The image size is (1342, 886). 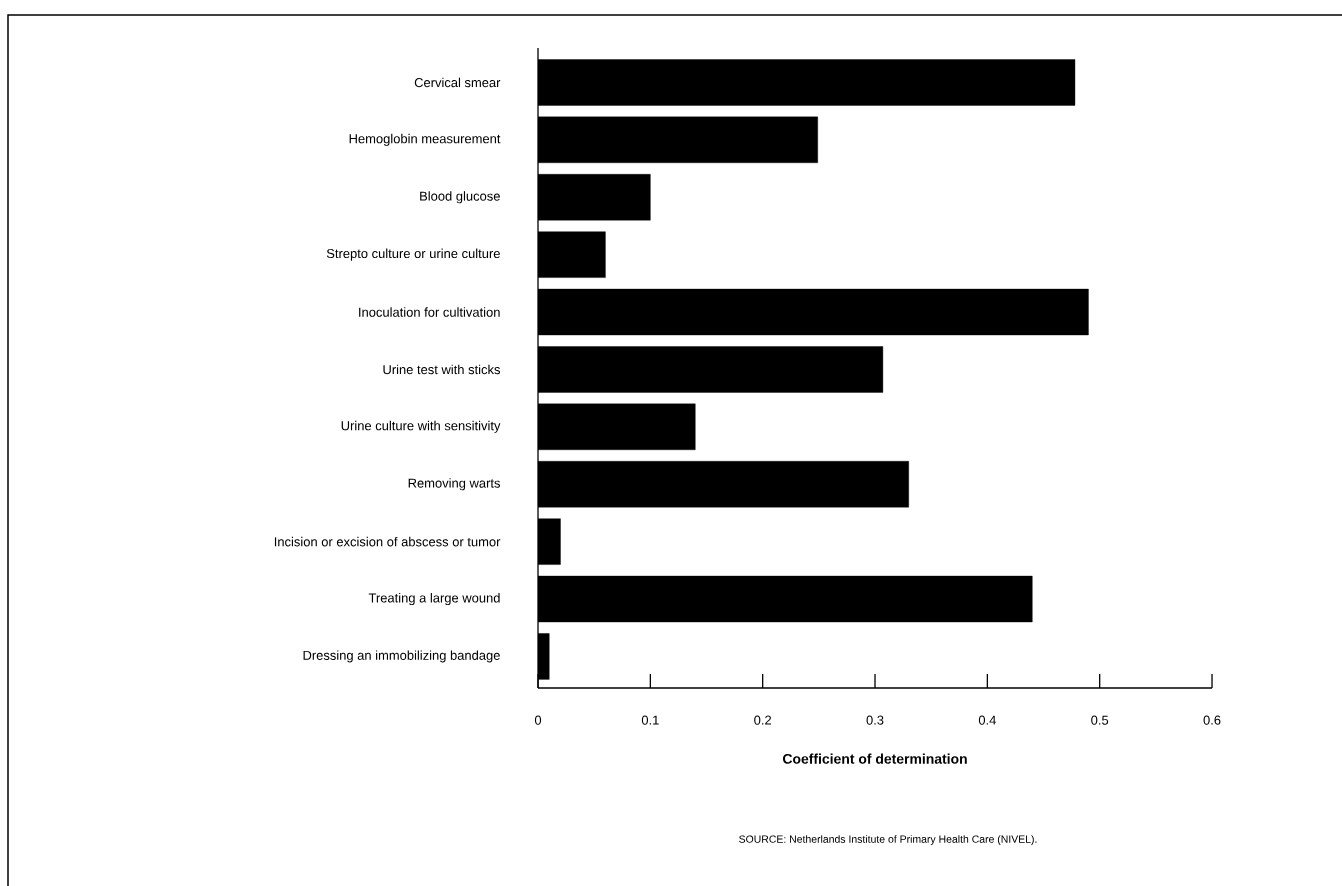 I want to click on y-tick-label: Hemoglobin measurement, so click(x=425, y=139).